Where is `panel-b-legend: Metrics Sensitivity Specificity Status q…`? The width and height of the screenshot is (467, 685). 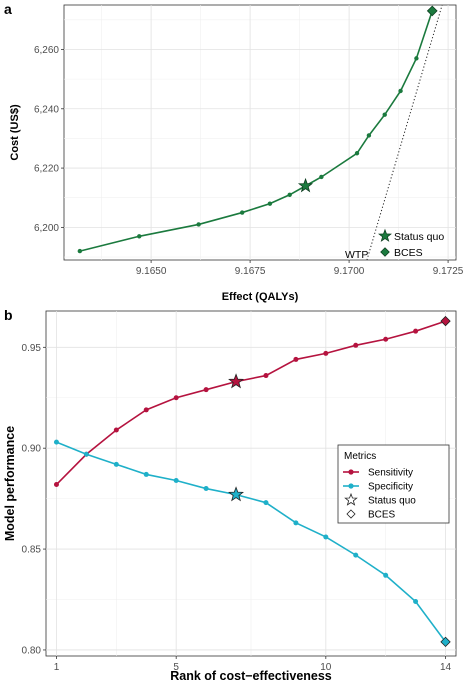
panel-b-legend: Metrics Sensitivity Specificity Status q… is located at coordinates (393, 484).